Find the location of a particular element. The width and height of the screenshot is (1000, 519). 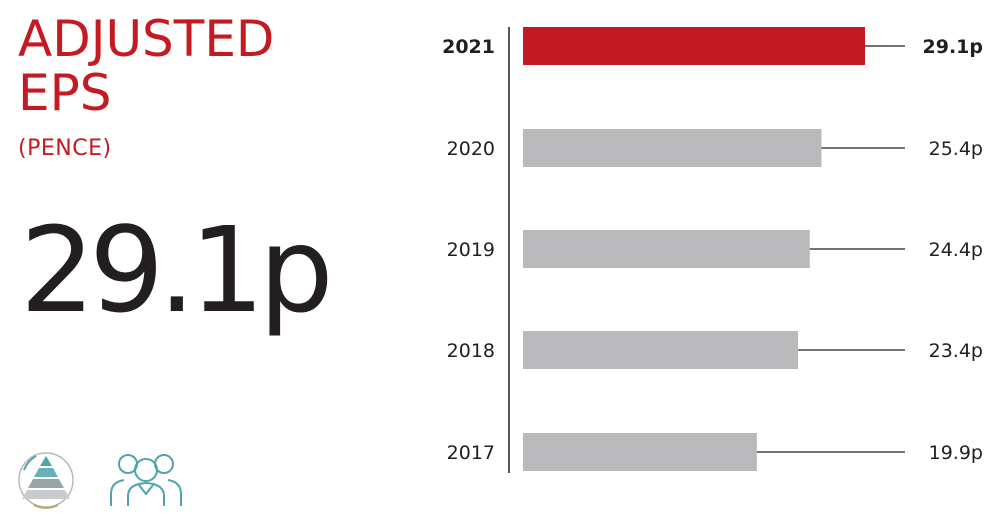

bar-2018 is located at coordinates (661, 350).